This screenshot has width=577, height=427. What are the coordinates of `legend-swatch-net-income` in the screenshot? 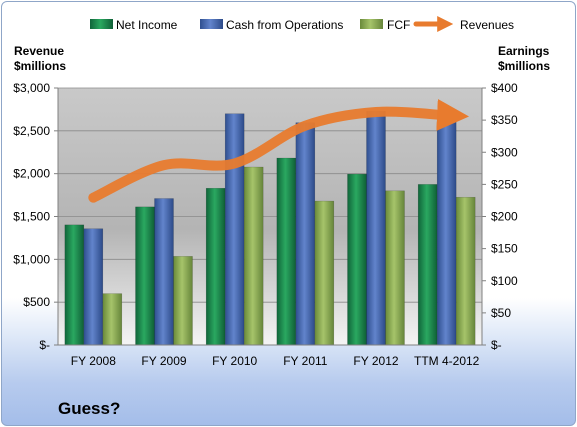 It's located at (101, 24).